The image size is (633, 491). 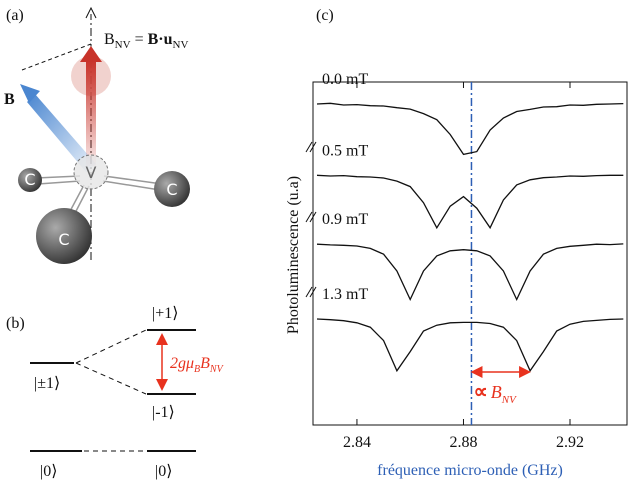 What do you see at coordinates (15, 15) in the screenshot?
I see `panel-label: (a)` at bounding box center [15, 15].